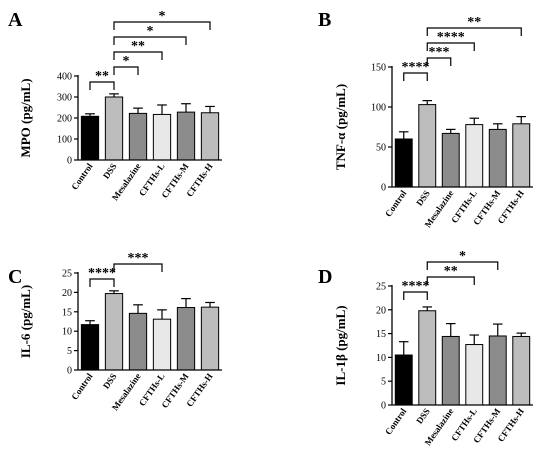  I want to click on panel-letter: C, so click(15, 277).